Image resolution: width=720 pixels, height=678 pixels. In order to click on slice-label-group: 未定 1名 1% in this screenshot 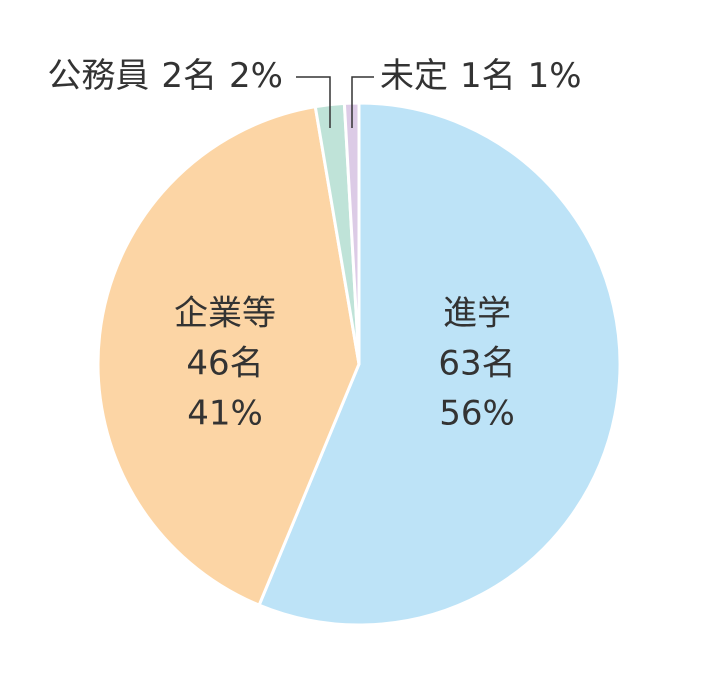, I will do `click(481, 76)`.